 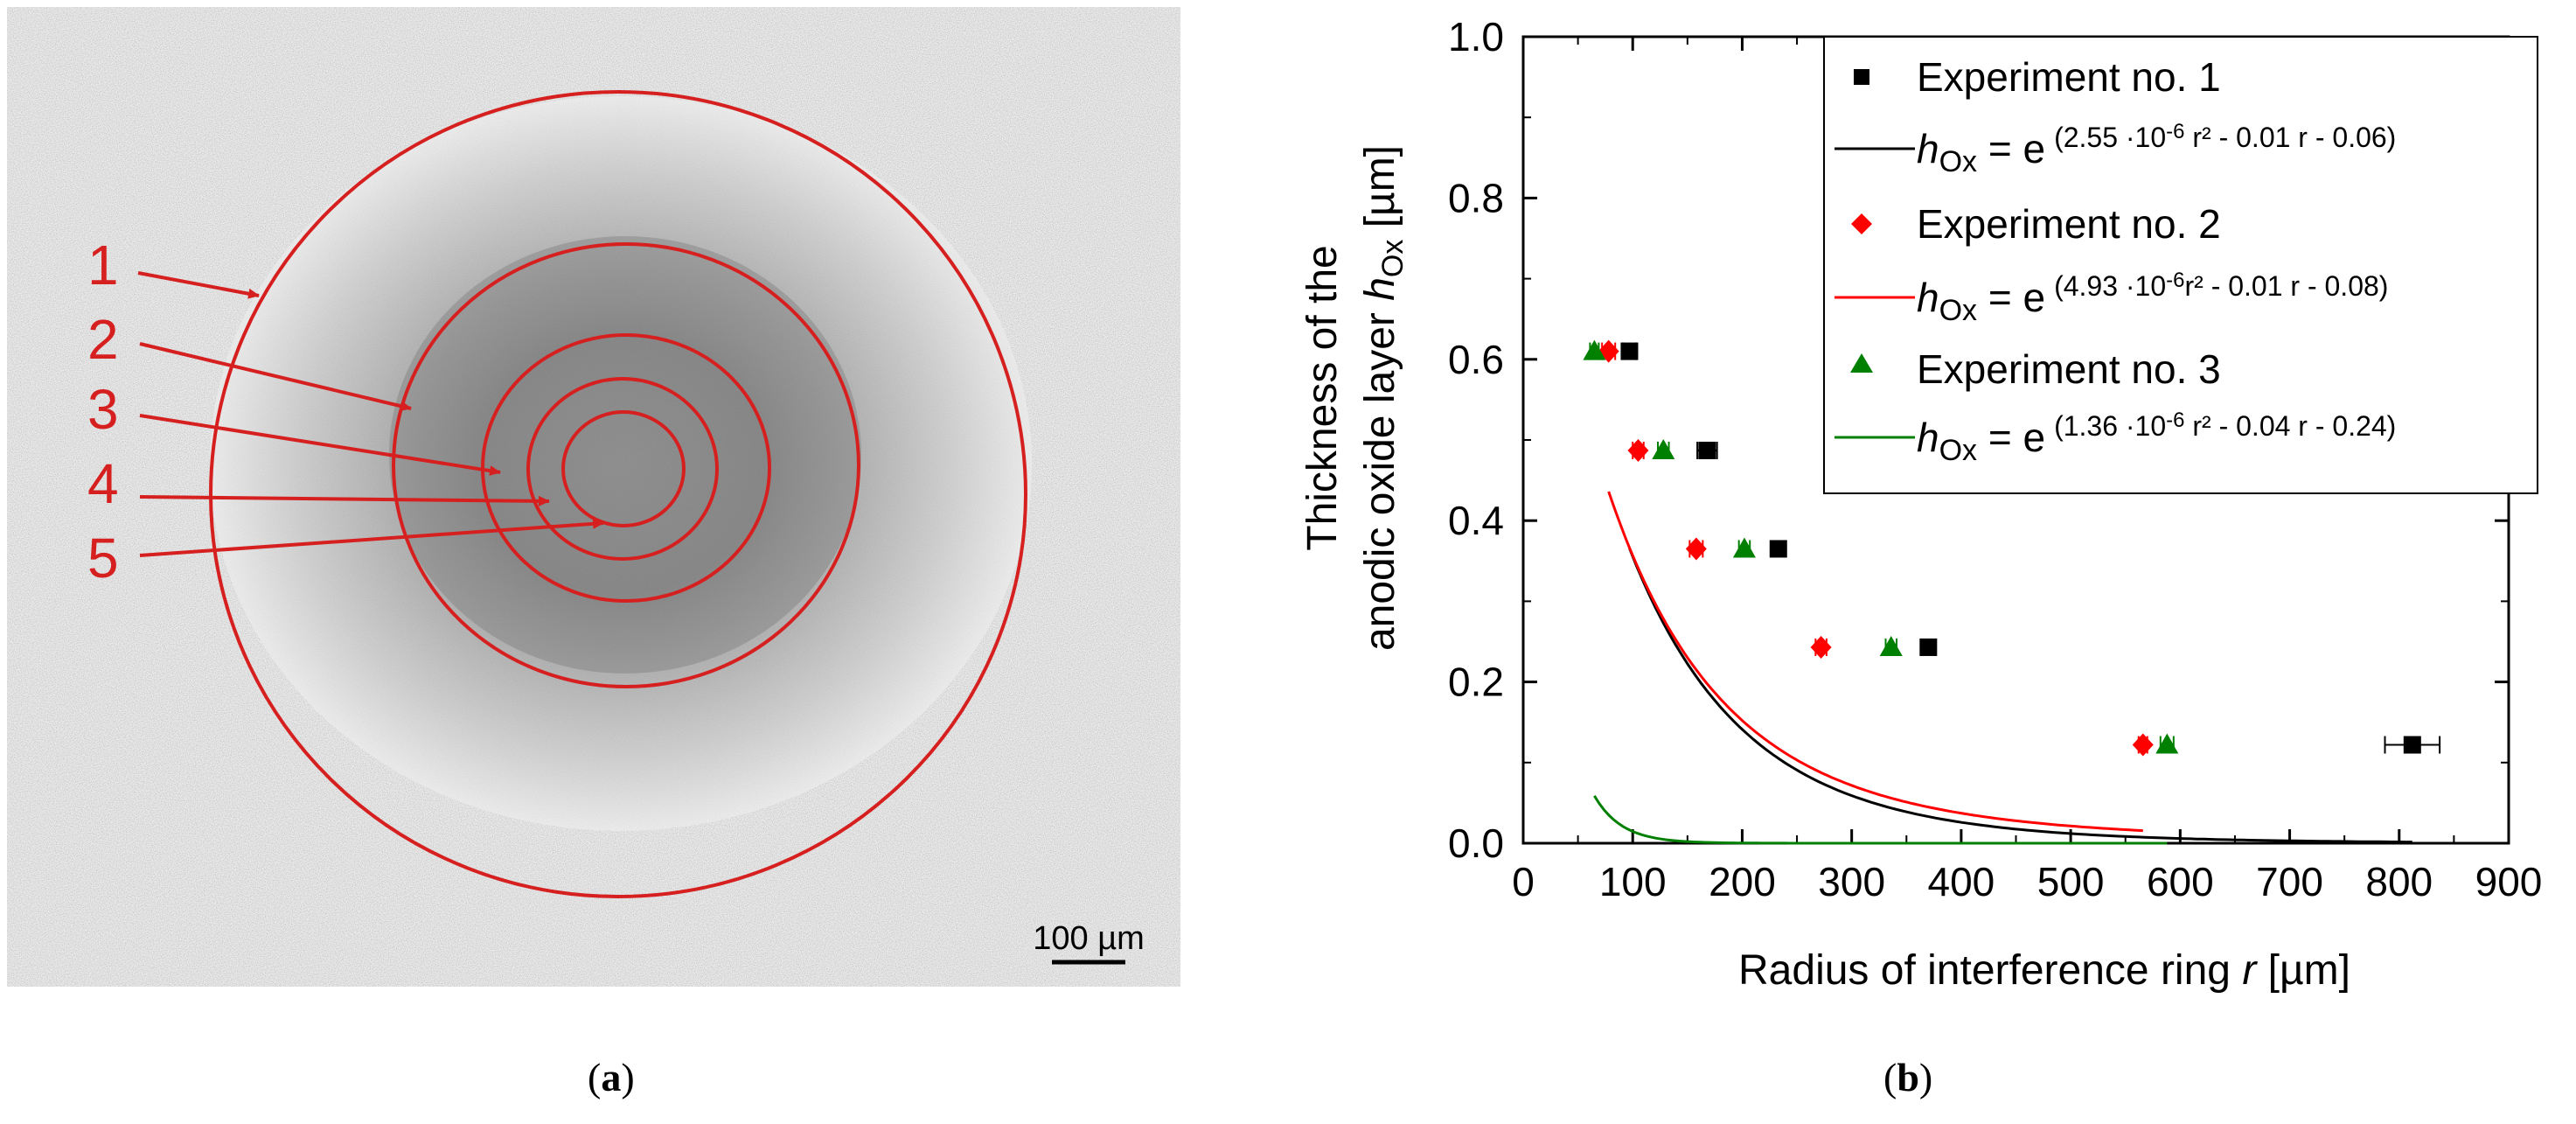 What do you see at coordinates (2044, 970) in the screenshot?
I see `x-axis-title: Radius of interference ring r [µm]` at bounding box center [2044, 970].